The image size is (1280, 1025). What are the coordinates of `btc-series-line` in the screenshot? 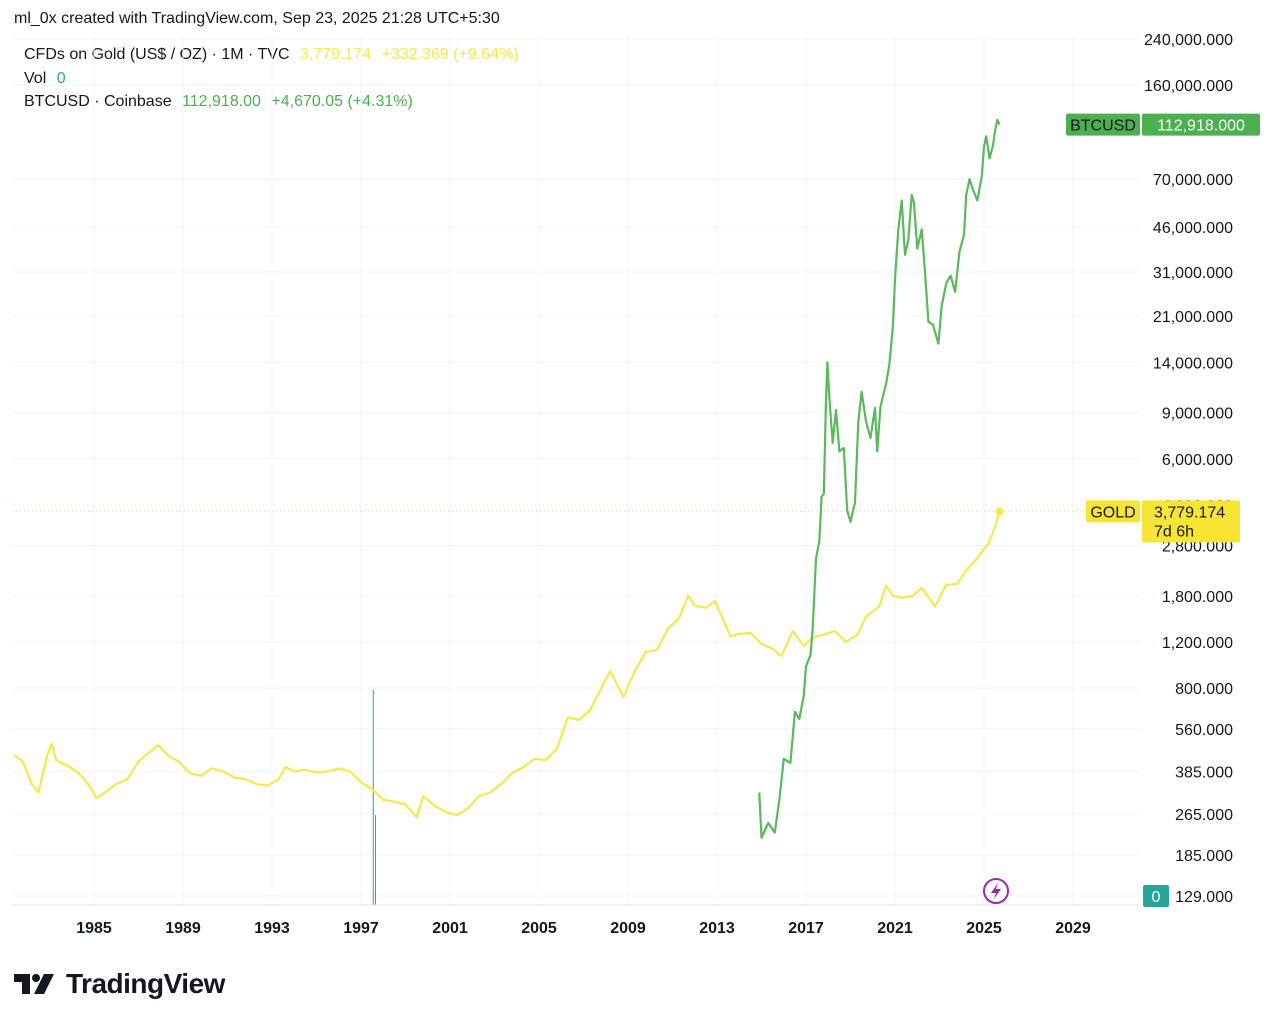 It's located at (879, 478).